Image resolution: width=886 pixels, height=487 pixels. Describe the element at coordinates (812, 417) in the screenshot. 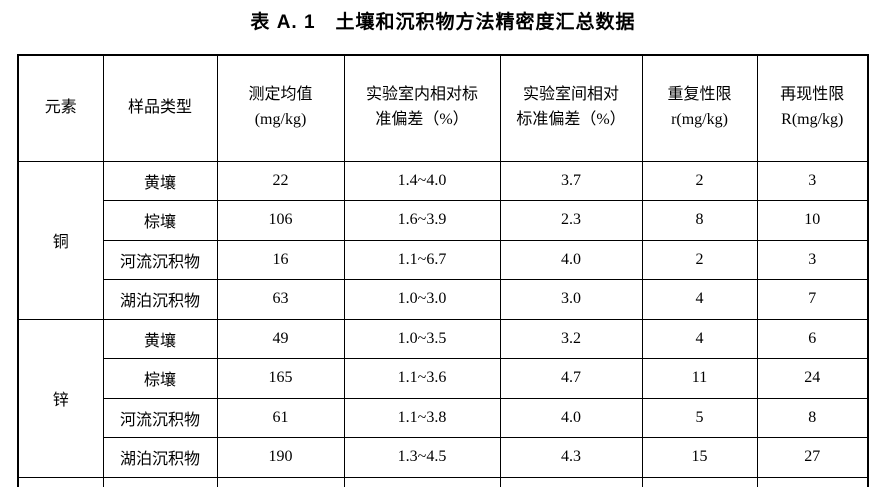

I see `cell-reproducibility: 8` at that location.